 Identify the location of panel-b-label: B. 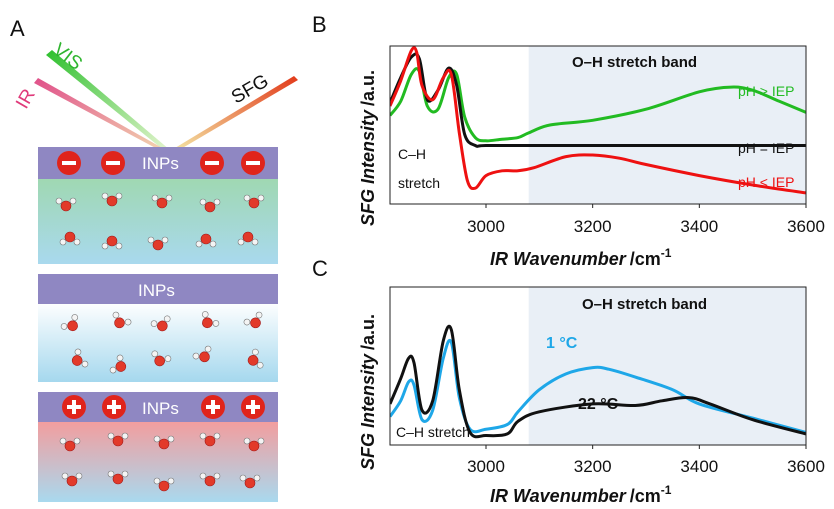
(319, 24).